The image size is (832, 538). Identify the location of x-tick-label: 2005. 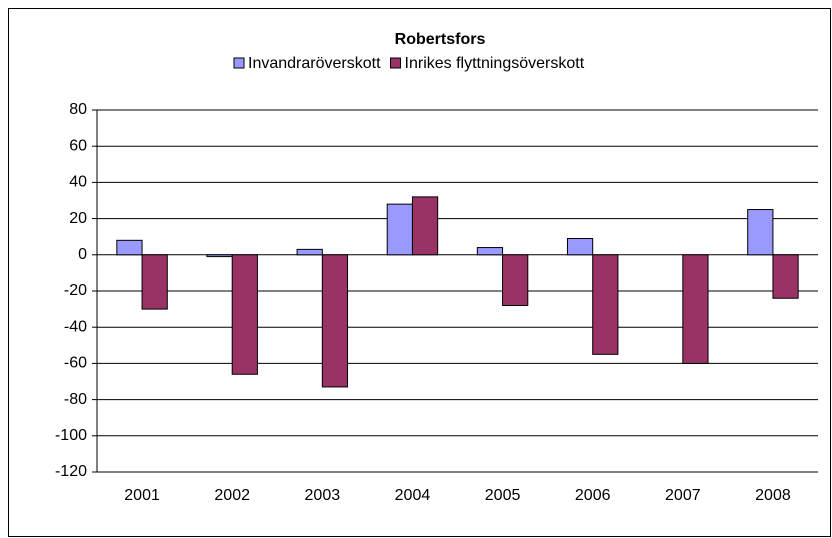
(503, 495).